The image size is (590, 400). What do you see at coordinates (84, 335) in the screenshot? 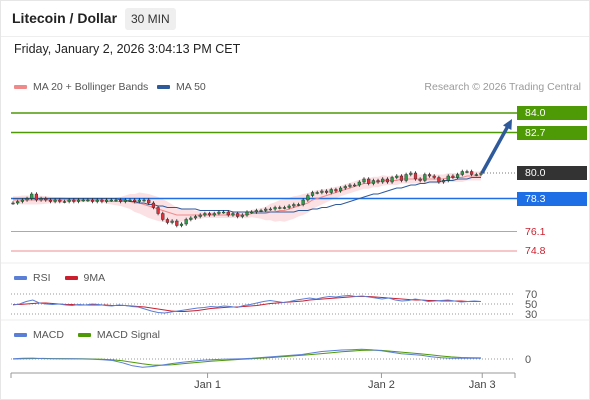
I see `macd-signal-swatch` at bounding box center [84, 335].